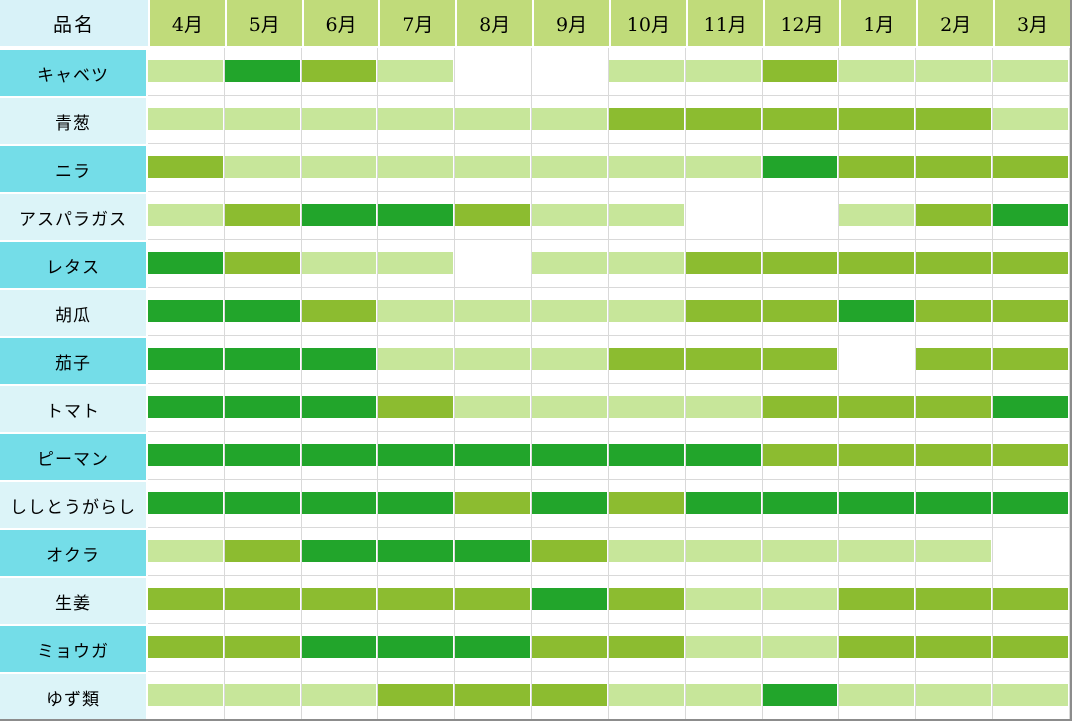  I want to click on month-header-cell: 9月, so click(570, 24).